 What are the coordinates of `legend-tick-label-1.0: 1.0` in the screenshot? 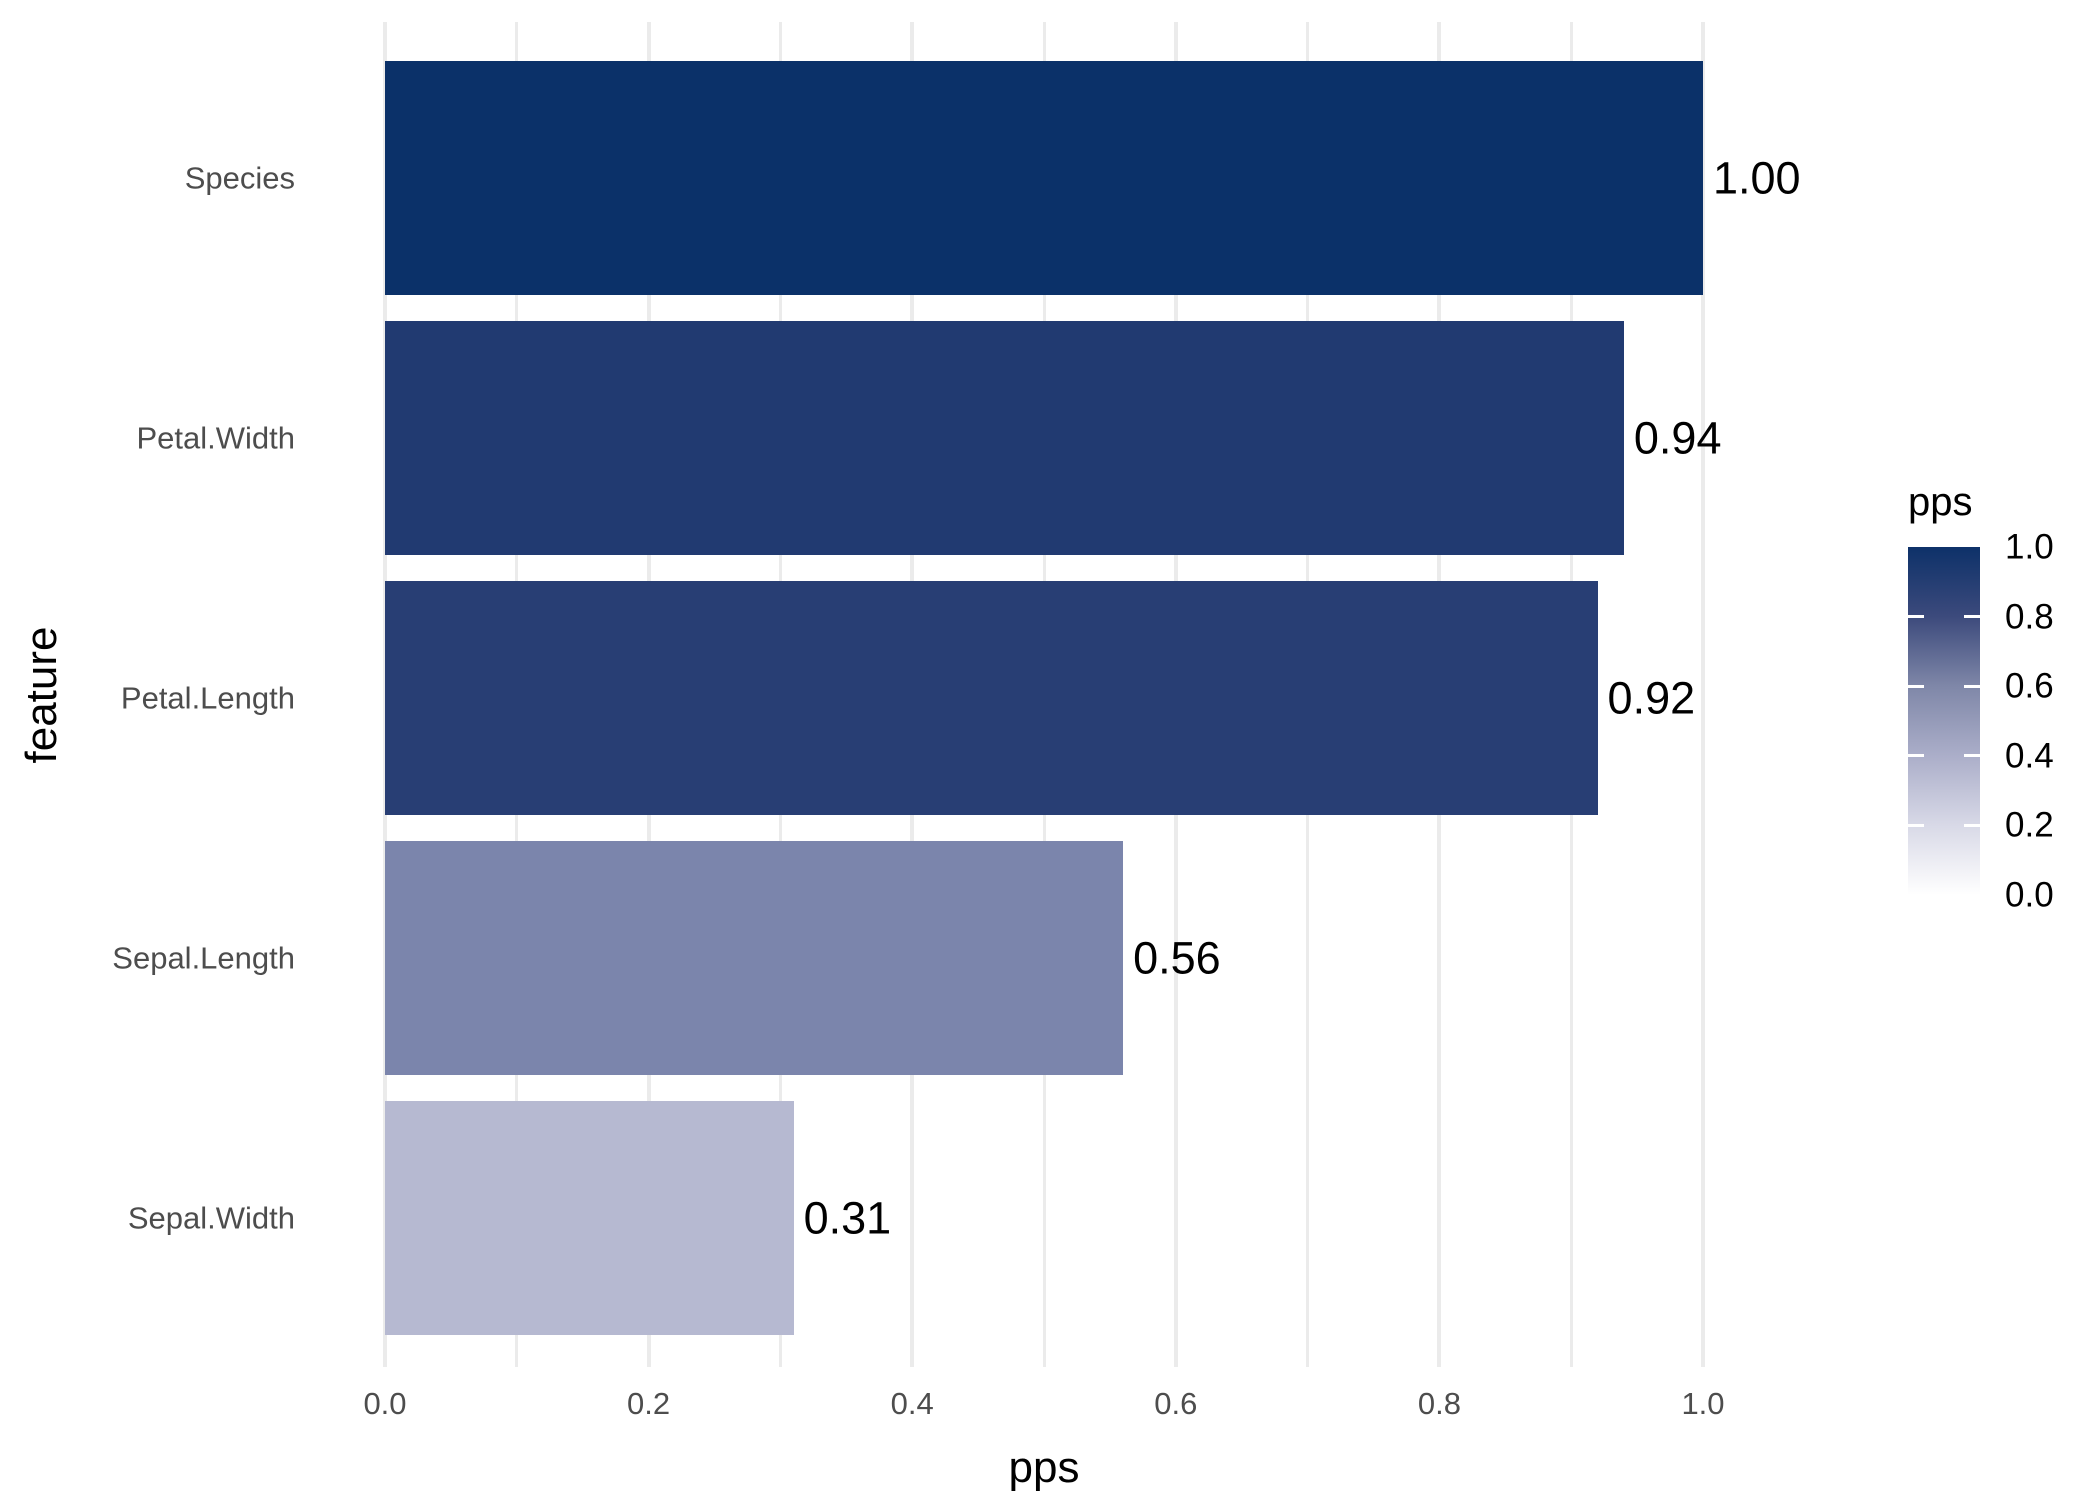 It's located at (2029, 547).